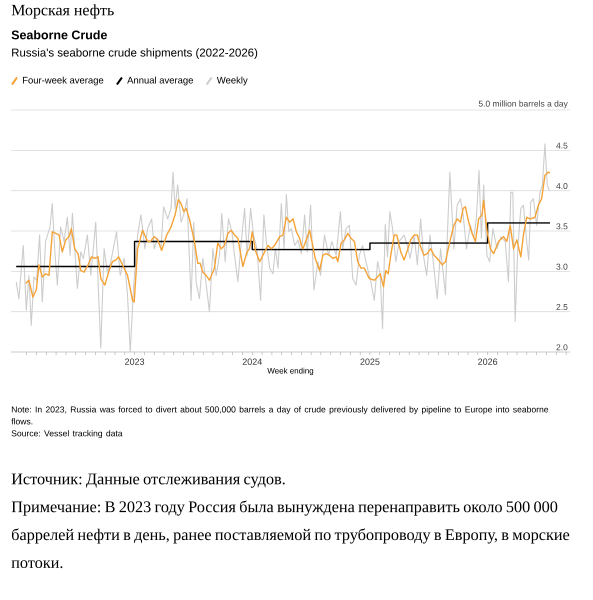 The image size is (593, 600). What do you see at coordinates (63, 11) in the screenshot?
I see `text: Морская нефть` at bounding box center [63, 11].